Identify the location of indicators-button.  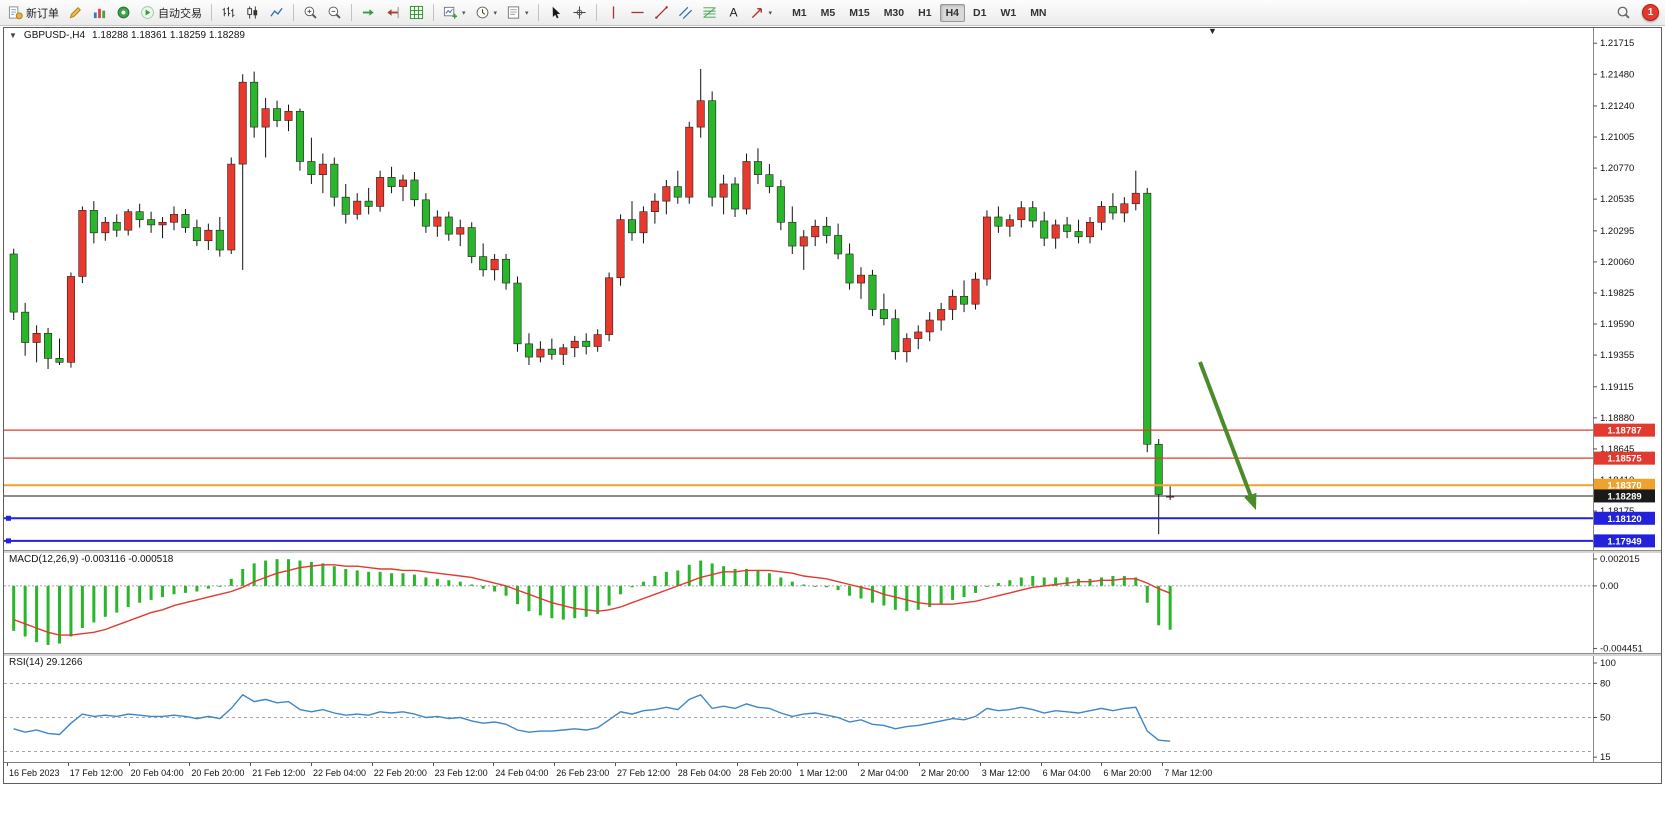
(416, 12).